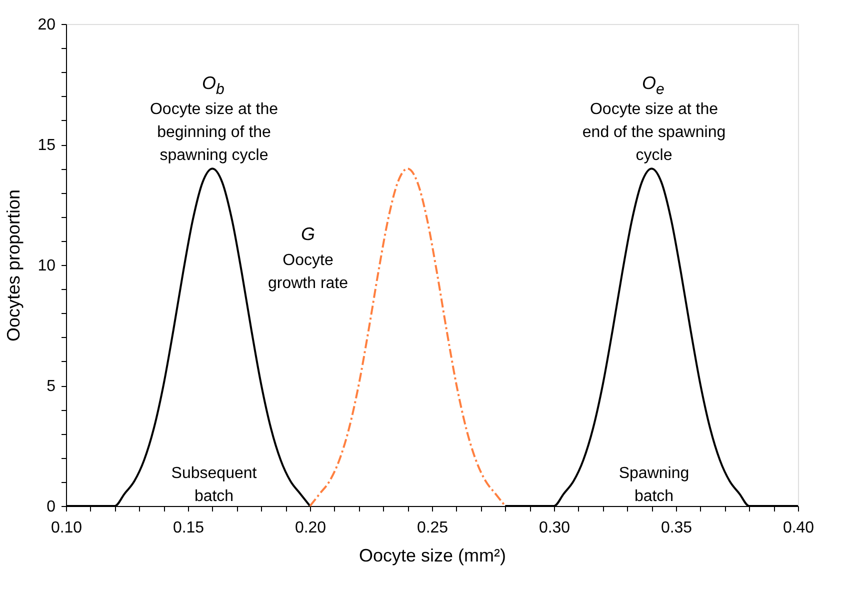 The image size is (843, 594). Describe the element at coordinates (308, 258) in the screenshot. I see `annotation: G Oocyte growth rate` at that location.